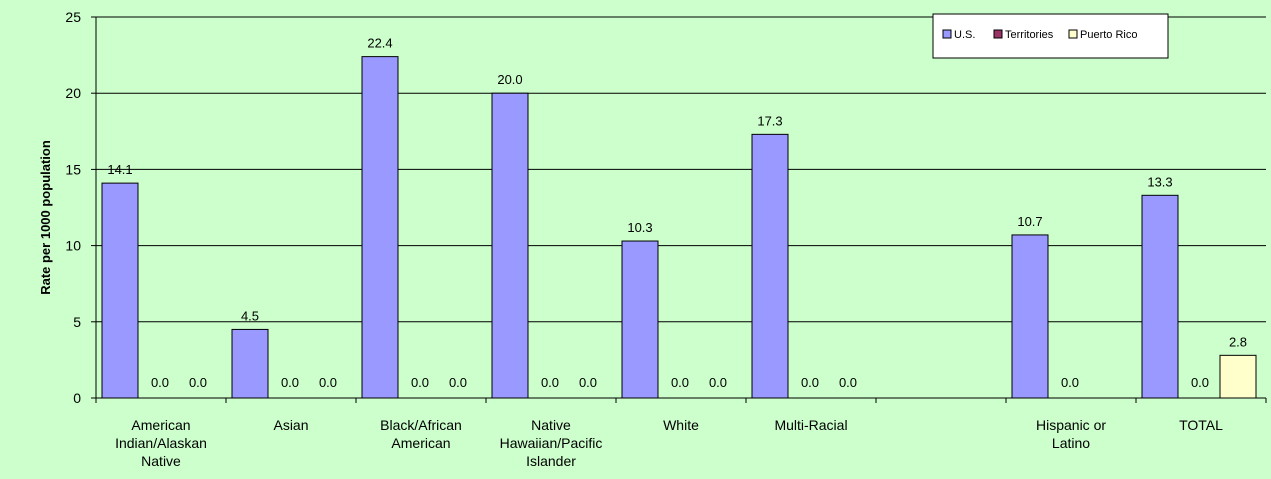  Describe the element at coordinates (551, 461) in the screenshot. I see `x-tick-label: Islander` at that location.